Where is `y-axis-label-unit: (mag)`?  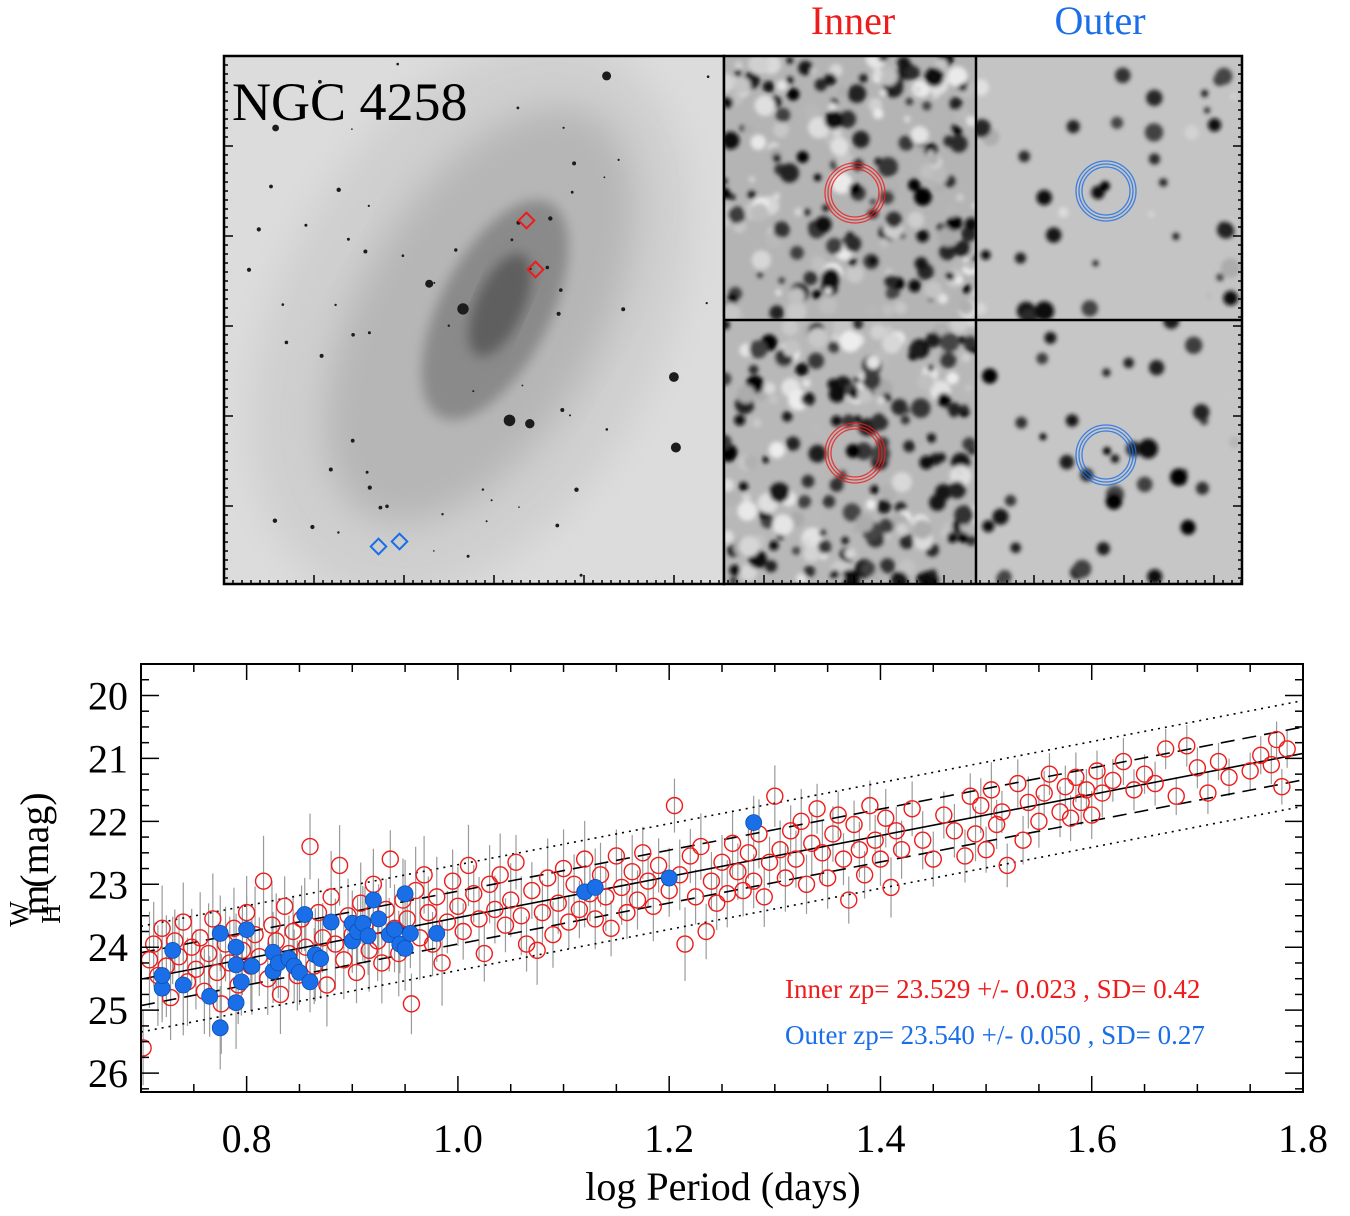 y-axis-label-unit: (mag) is located at coordinates (34, 840).